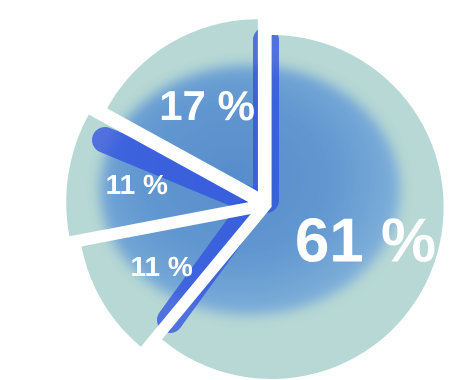 This screenshot has height=380, width=467. I want to click on pie-slice-label-2: 11 %, so click(162, 266).